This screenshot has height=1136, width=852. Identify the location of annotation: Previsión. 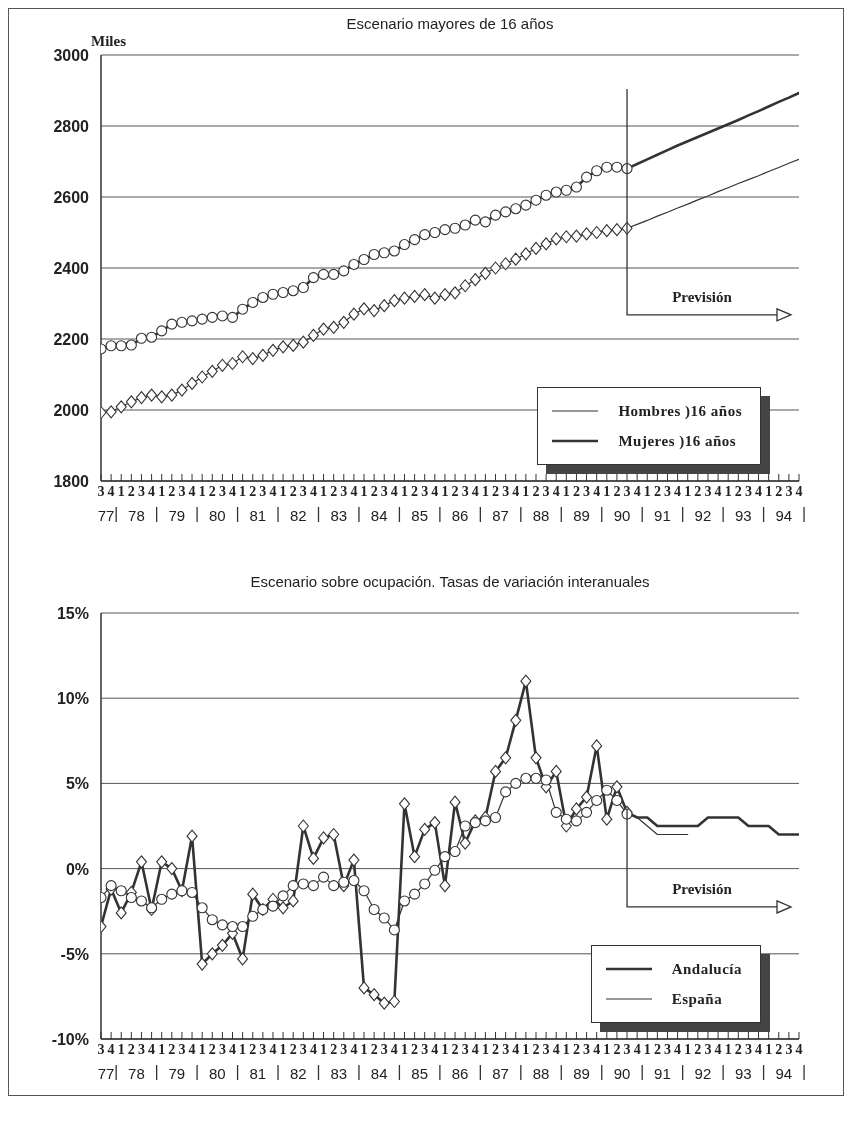
(702, 889).